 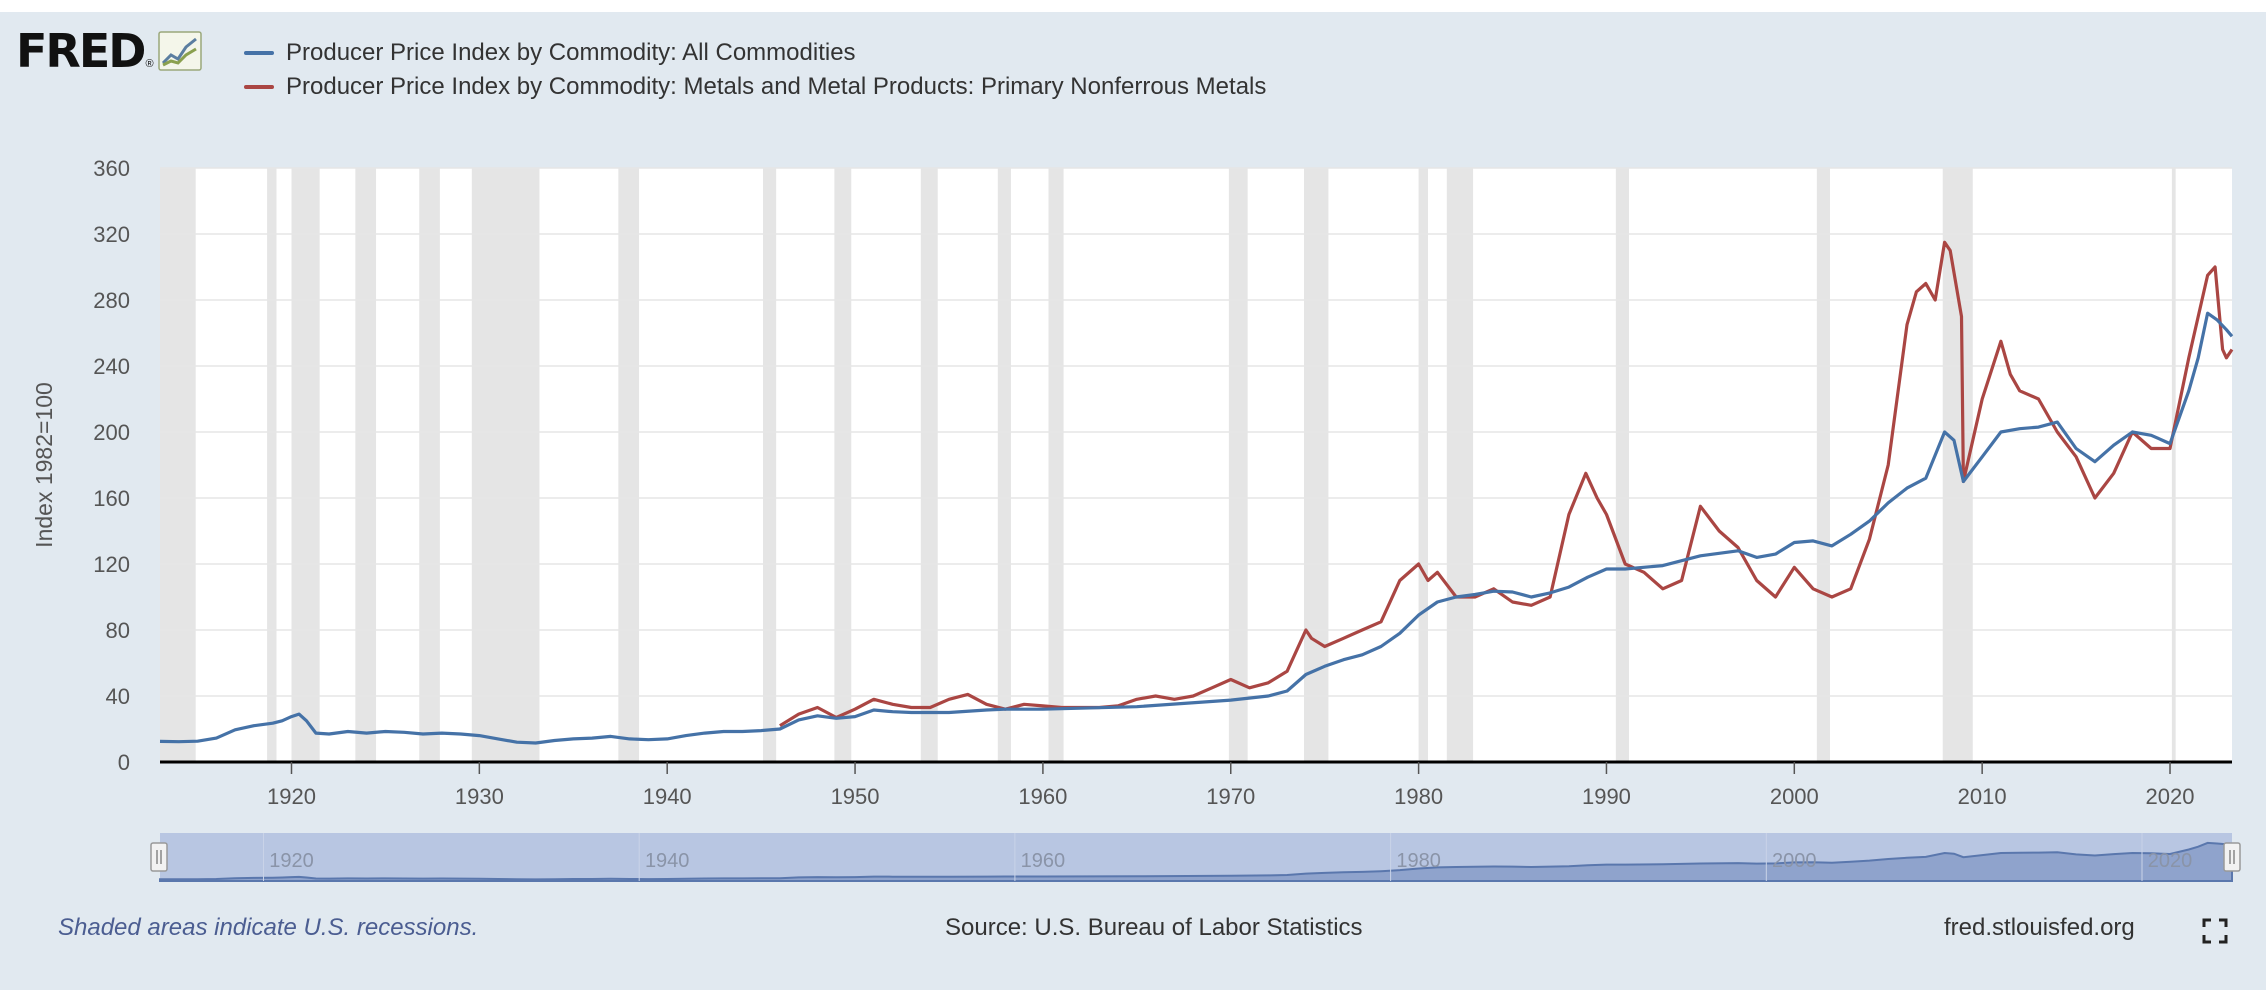 I want to click on x-tick-label: 2010, so click(x=1982, y=796).